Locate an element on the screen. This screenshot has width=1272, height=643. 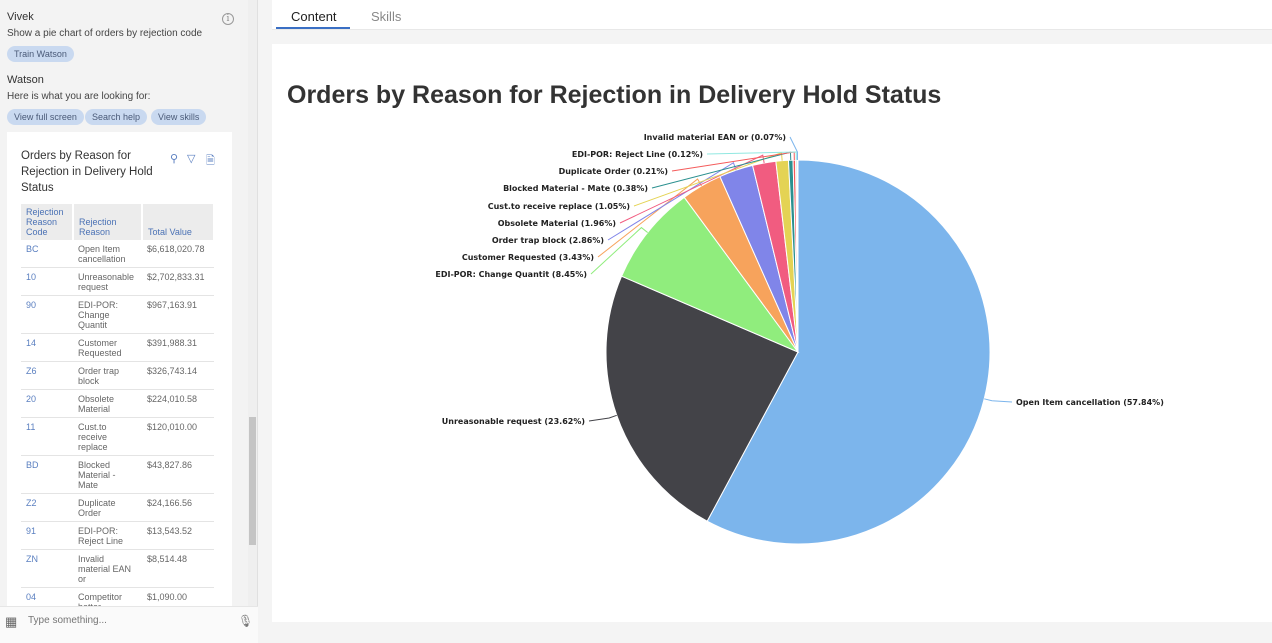
table-row: 11 Cust.to receive replace $120,010.00 is located at coordinates (117, 436).